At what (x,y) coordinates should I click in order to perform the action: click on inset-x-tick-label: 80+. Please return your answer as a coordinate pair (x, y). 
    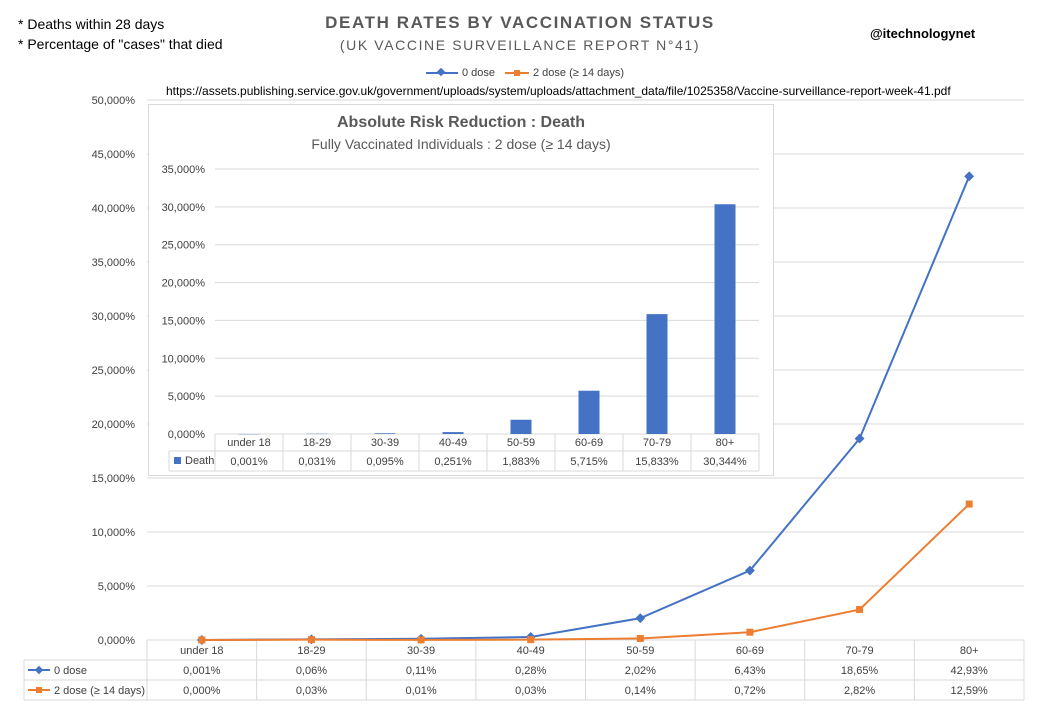
    Looking at the image, I should click on (725, 443).